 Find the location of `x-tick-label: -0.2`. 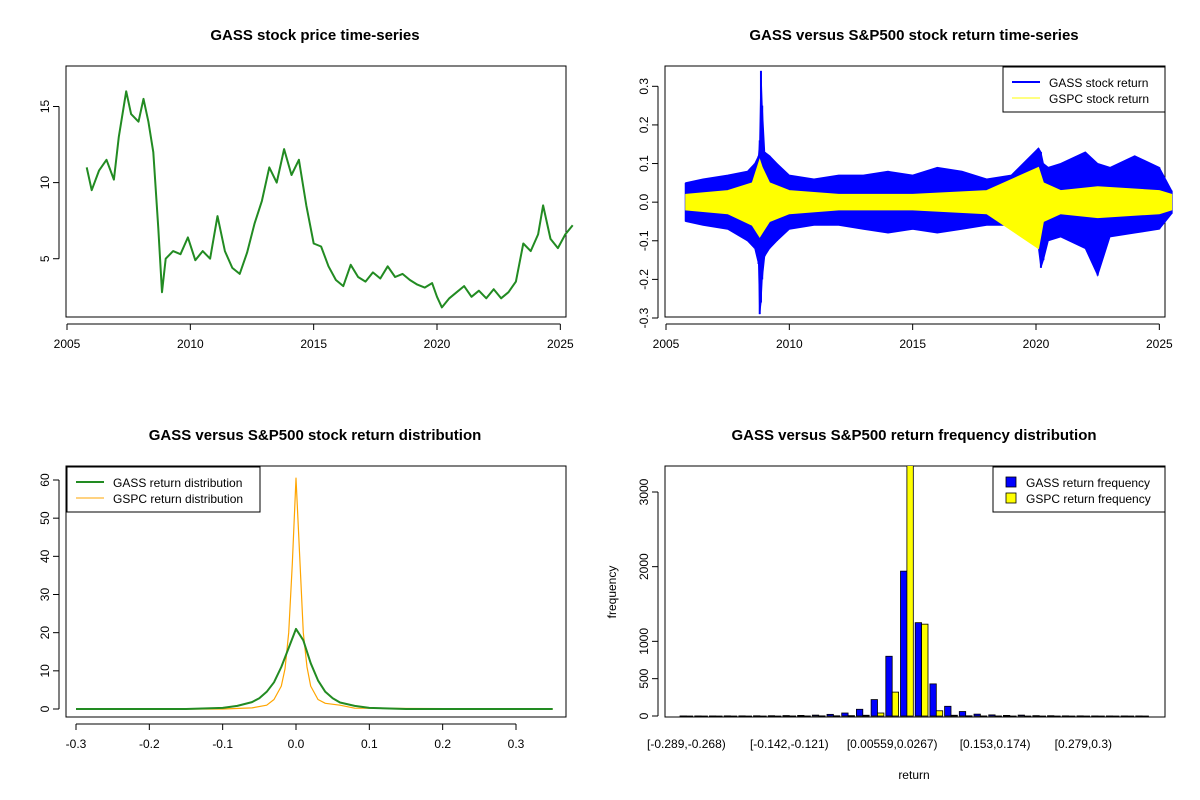

x-tick-label: -0.2 is located at coordinates (149, 744).